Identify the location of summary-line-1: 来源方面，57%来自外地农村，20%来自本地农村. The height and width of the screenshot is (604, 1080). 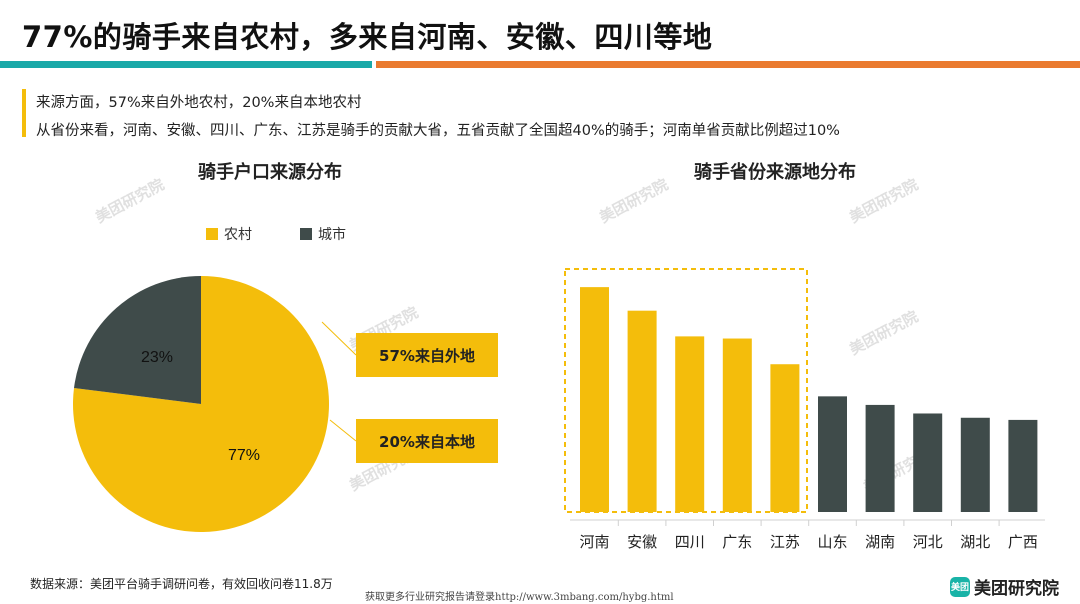
(199, 103).